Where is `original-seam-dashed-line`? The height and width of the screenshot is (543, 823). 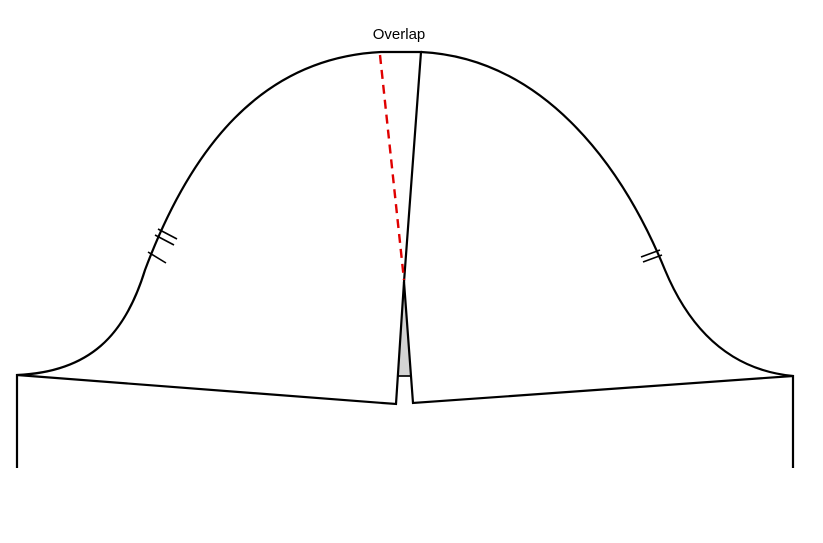 original-seam-dashed-line is located at coordinates (392, 167).